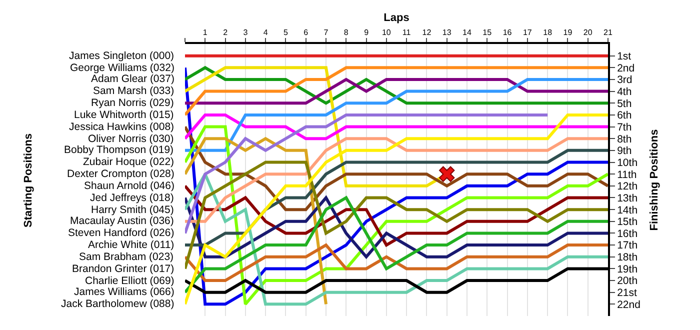 This screenshot has height=330, width=700. I want to click on x-tick-label: 6, so click(306, 32).